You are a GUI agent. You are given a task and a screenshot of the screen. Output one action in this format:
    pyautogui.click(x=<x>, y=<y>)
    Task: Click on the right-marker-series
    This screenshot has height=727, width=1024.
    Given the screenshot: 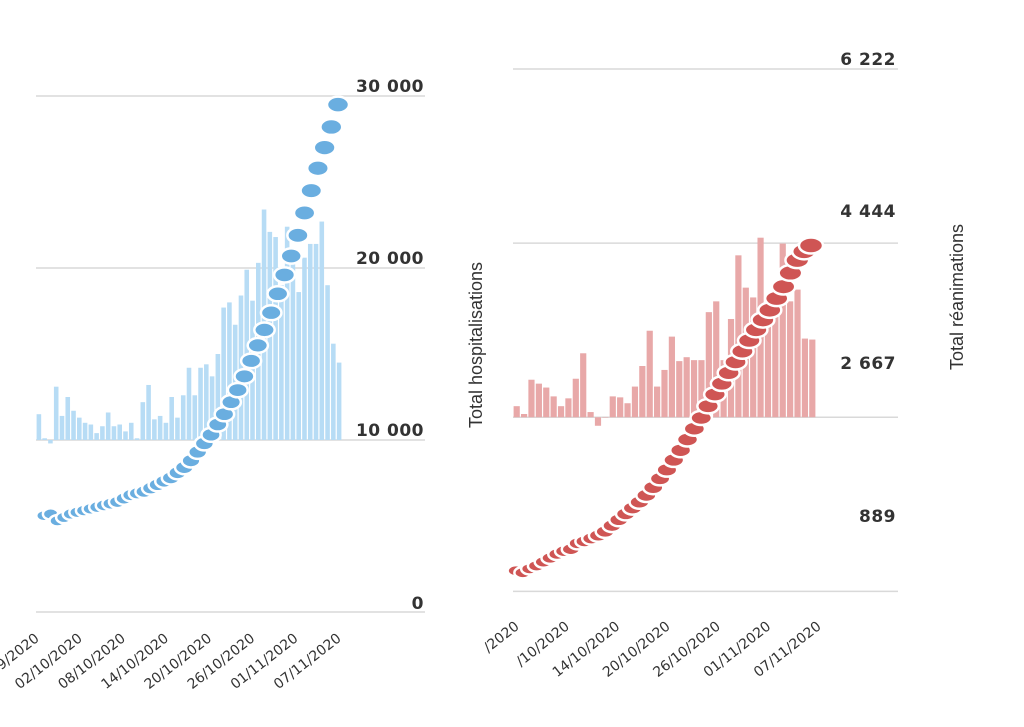 What is the action you would take?
    pyautogui.click(x=665, y=408)
    